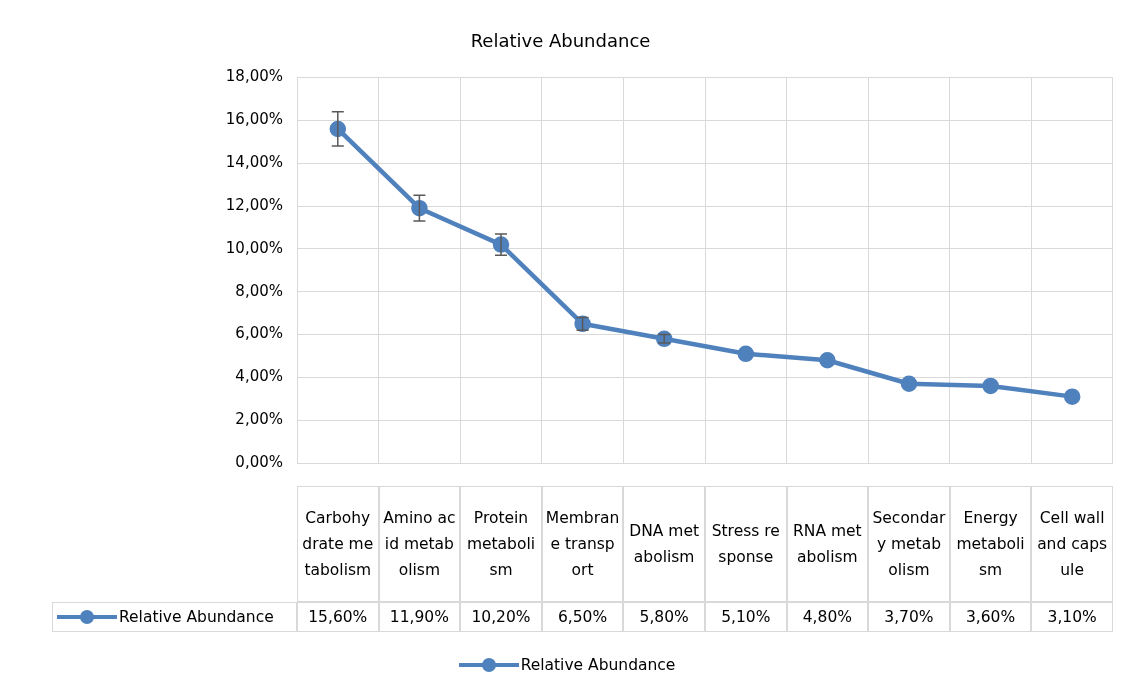  Describe the element at coordinates (598, 665) in the screenshot. I see `text: Relative Abundance` at that location.